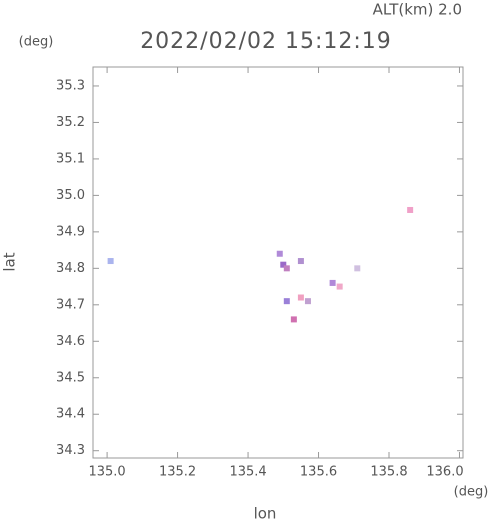  What do you see at coordinates (70, 231) in the screenshot?
I see `y-tick-label: 34.9` at bounding box center [70, 231].